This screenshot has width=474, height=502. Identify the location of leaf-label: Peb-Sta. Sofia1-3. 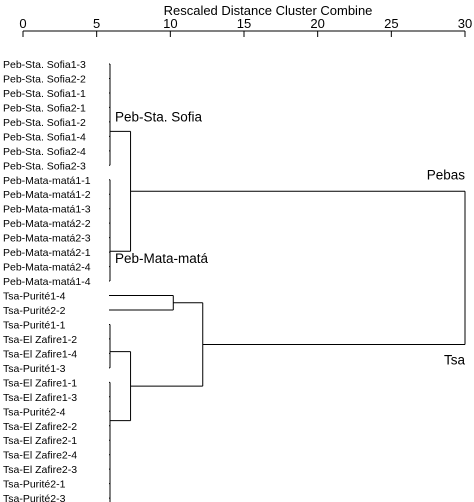
(44, 65).